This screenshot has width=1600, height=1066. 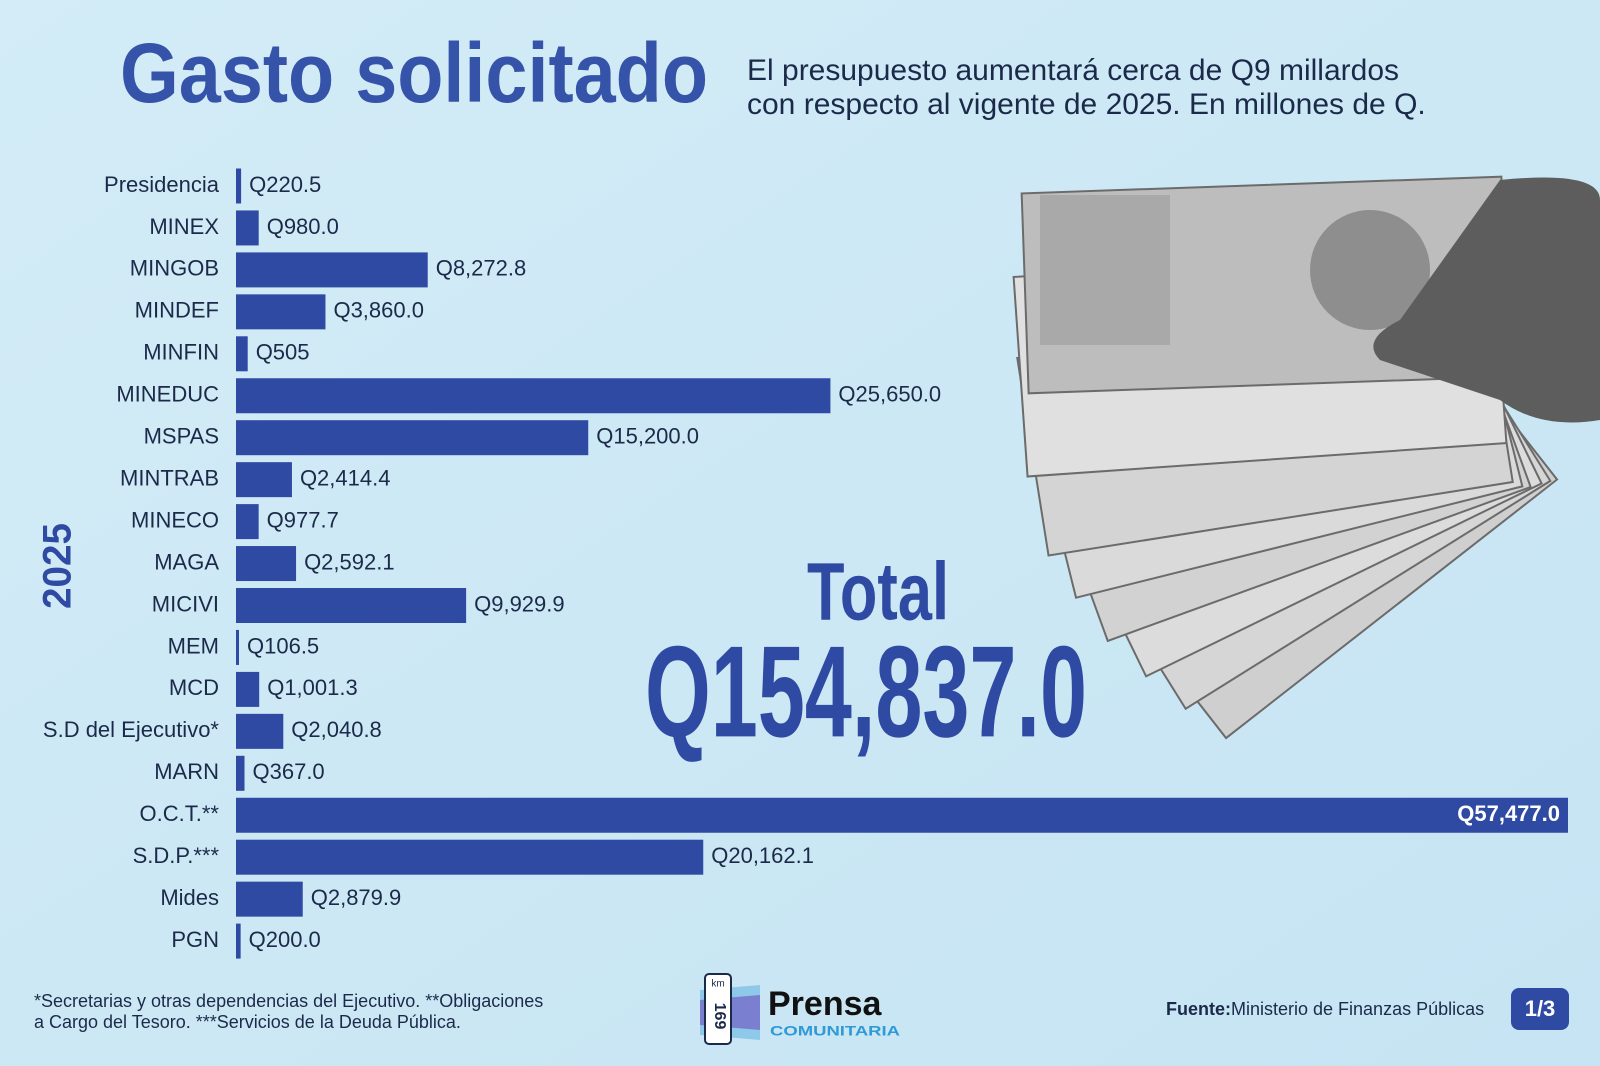 I want to click on category-label: Presidencia, so click(x=162, y=184).